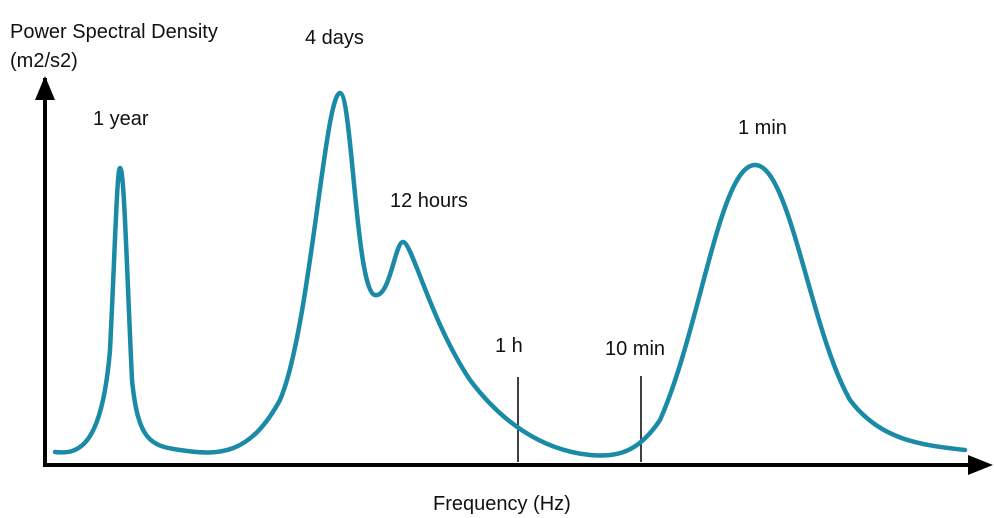  What do you see at coordinates (45, 88) in the screenshot?
I see `y-arrow` at bounding box center [45, 88].